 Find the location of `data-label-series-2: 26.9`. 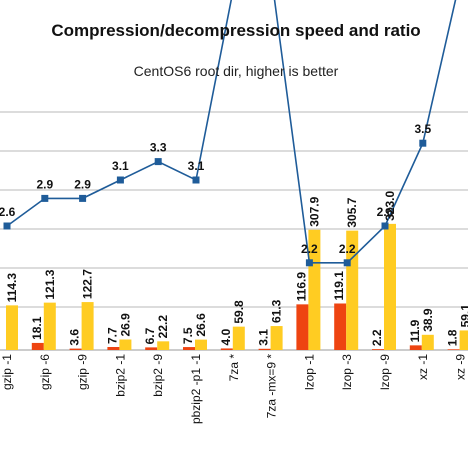

data-label-series-2: 26.9 is located at coordinates (125, 325).